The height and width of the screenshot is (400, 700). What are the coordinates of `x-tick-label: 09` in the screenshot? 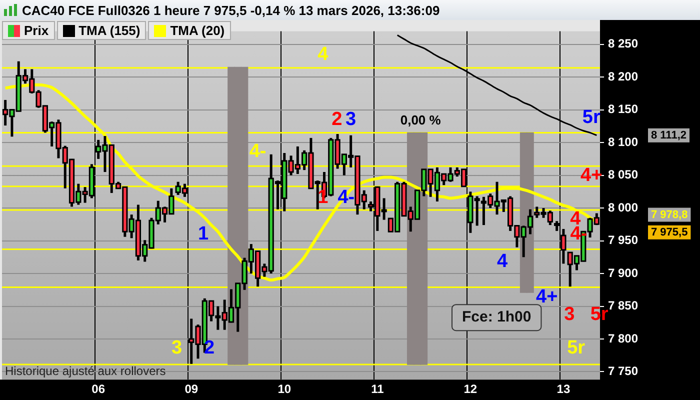 It's located at (191, 389).